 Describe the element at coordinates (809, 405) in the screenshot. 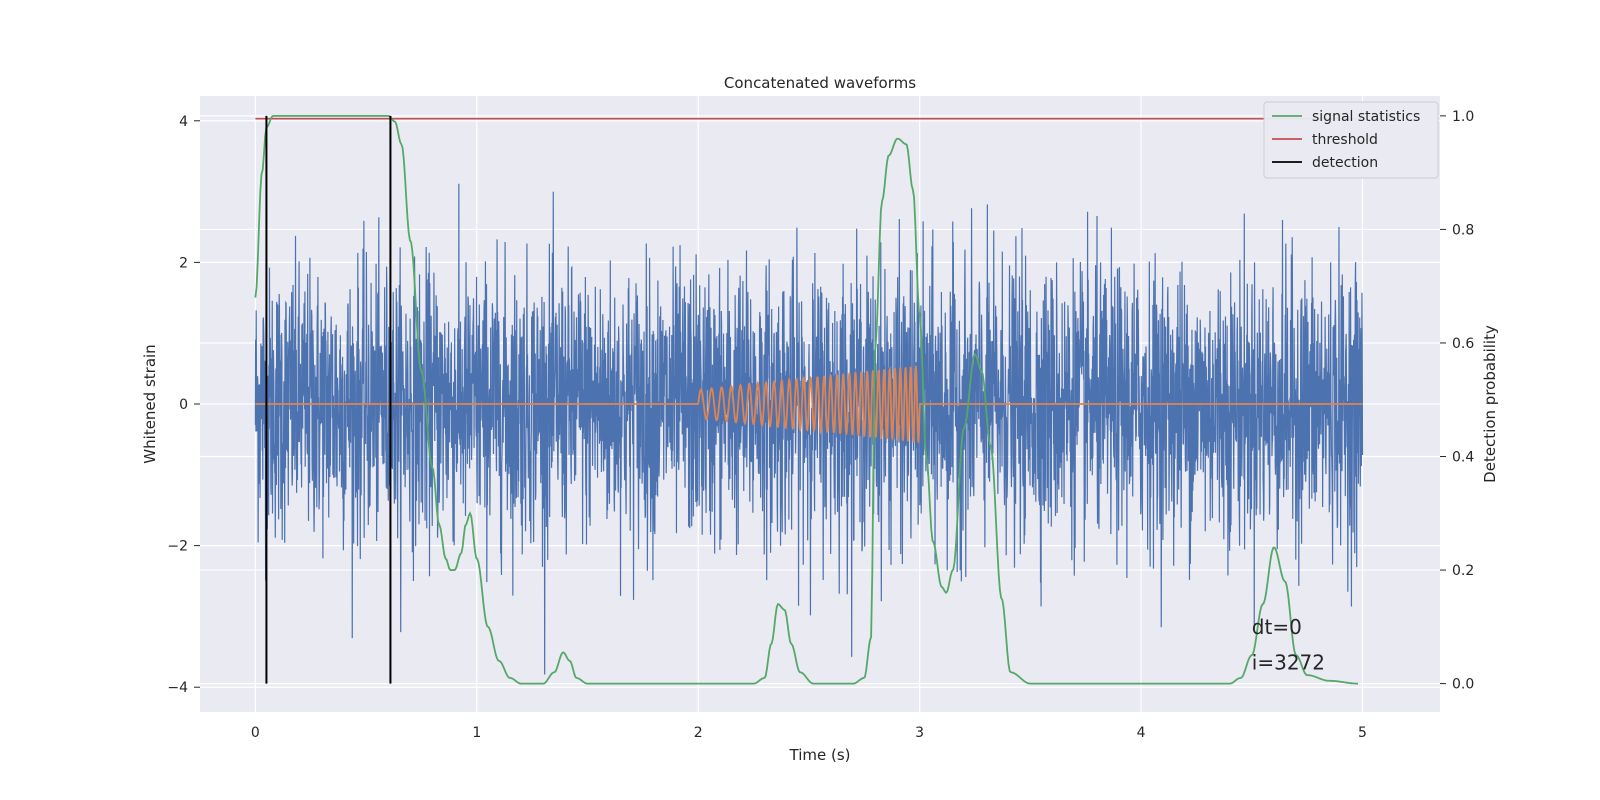

I see `injected-waveform-line` at that location.